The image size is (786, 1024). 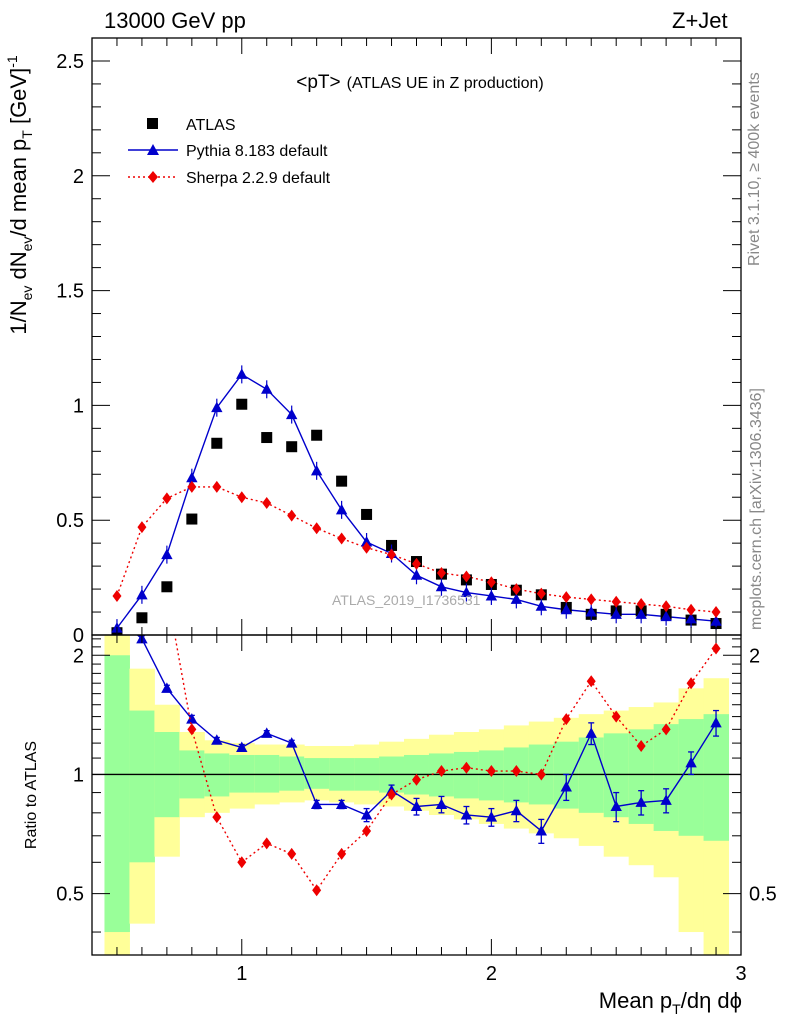 I want to click on legend-marker-sherpa, so click(x=153, y=177).